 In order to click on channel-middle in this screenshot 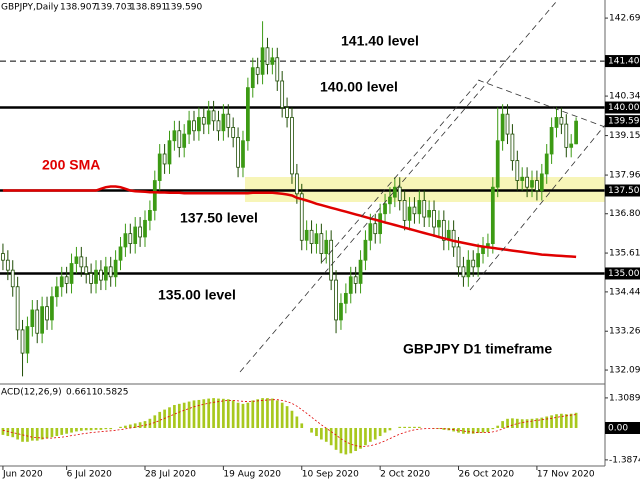, I will do `click(401, 171)`.